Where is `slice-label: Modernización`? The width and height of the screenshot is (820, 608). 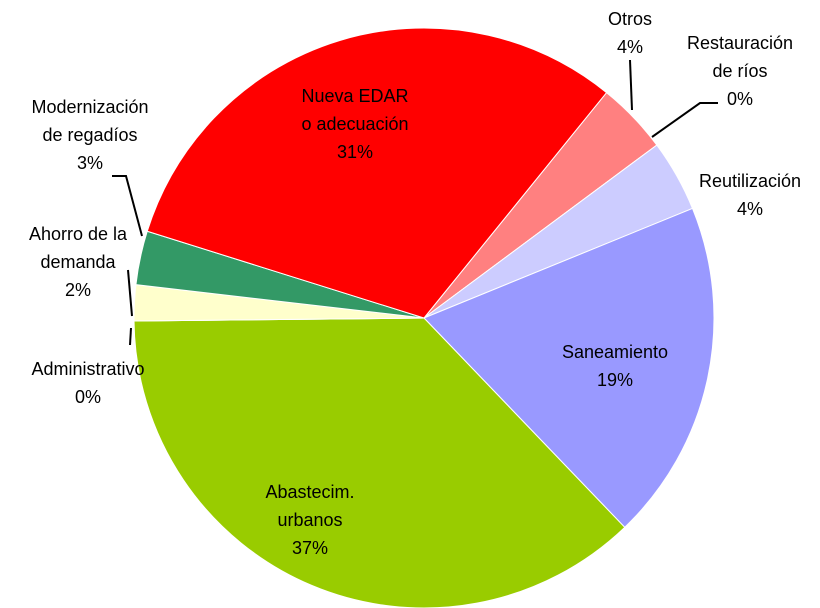
slice-label: Modernización is located at coordinates (89, 107).